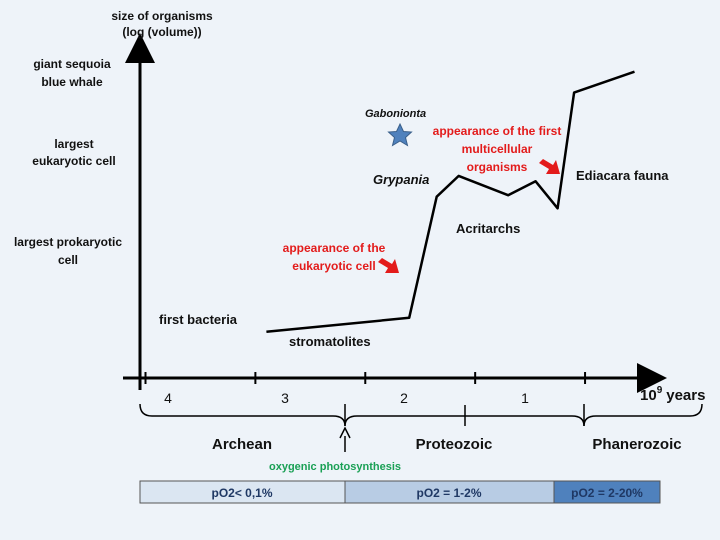 The image size is (720, 540). Describe the element at coordinates (242, 444) in the screenshot. I see `eon-archean: Archean` at that location.